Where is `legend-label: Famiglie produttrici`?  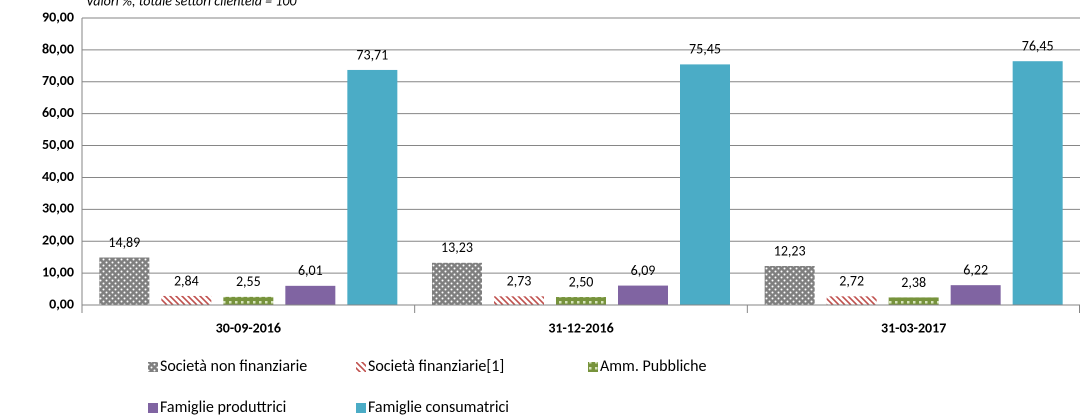
legend-label: Famiglie produttrici is located at coordinates (223, 407).